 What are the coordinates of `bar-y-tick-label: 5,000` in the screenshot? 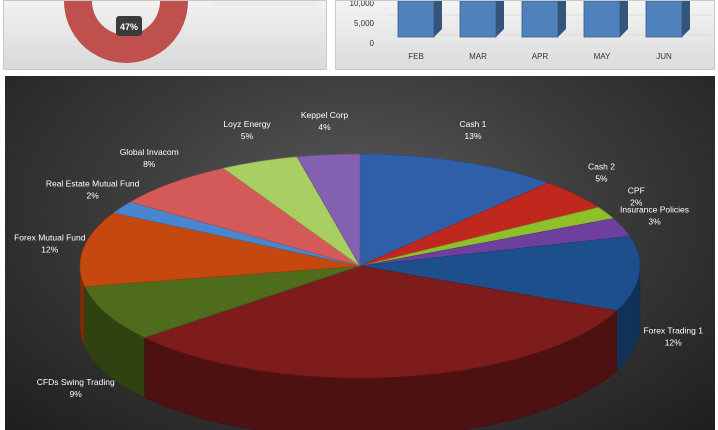 It's located at (364, 23).